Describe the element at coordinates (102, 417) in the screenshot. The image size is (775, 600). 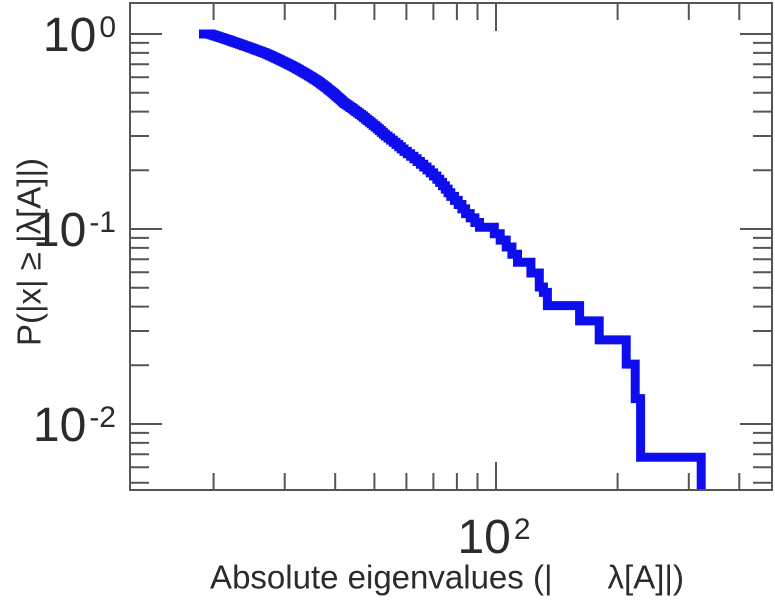
I see `tick-label-exponent: -2` at that location.